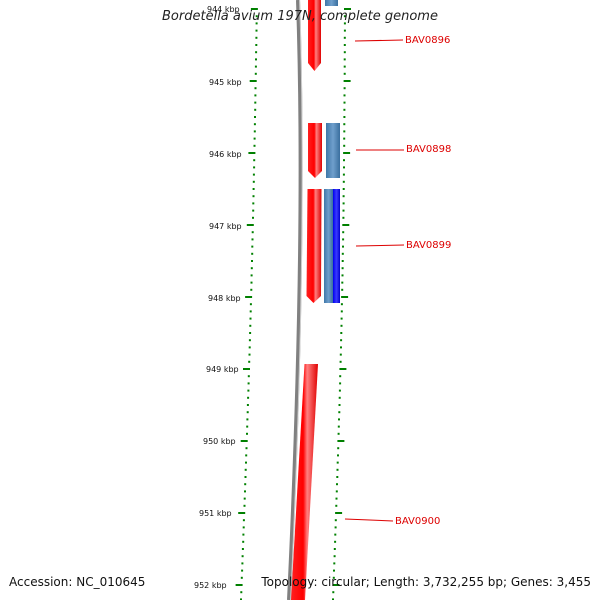 This screenshot has width=600, height=600. What do you see at coordinates (225, 82) in the screenshot?
I see `scale-label: 945 kbp` at bounding box center [225, 82].